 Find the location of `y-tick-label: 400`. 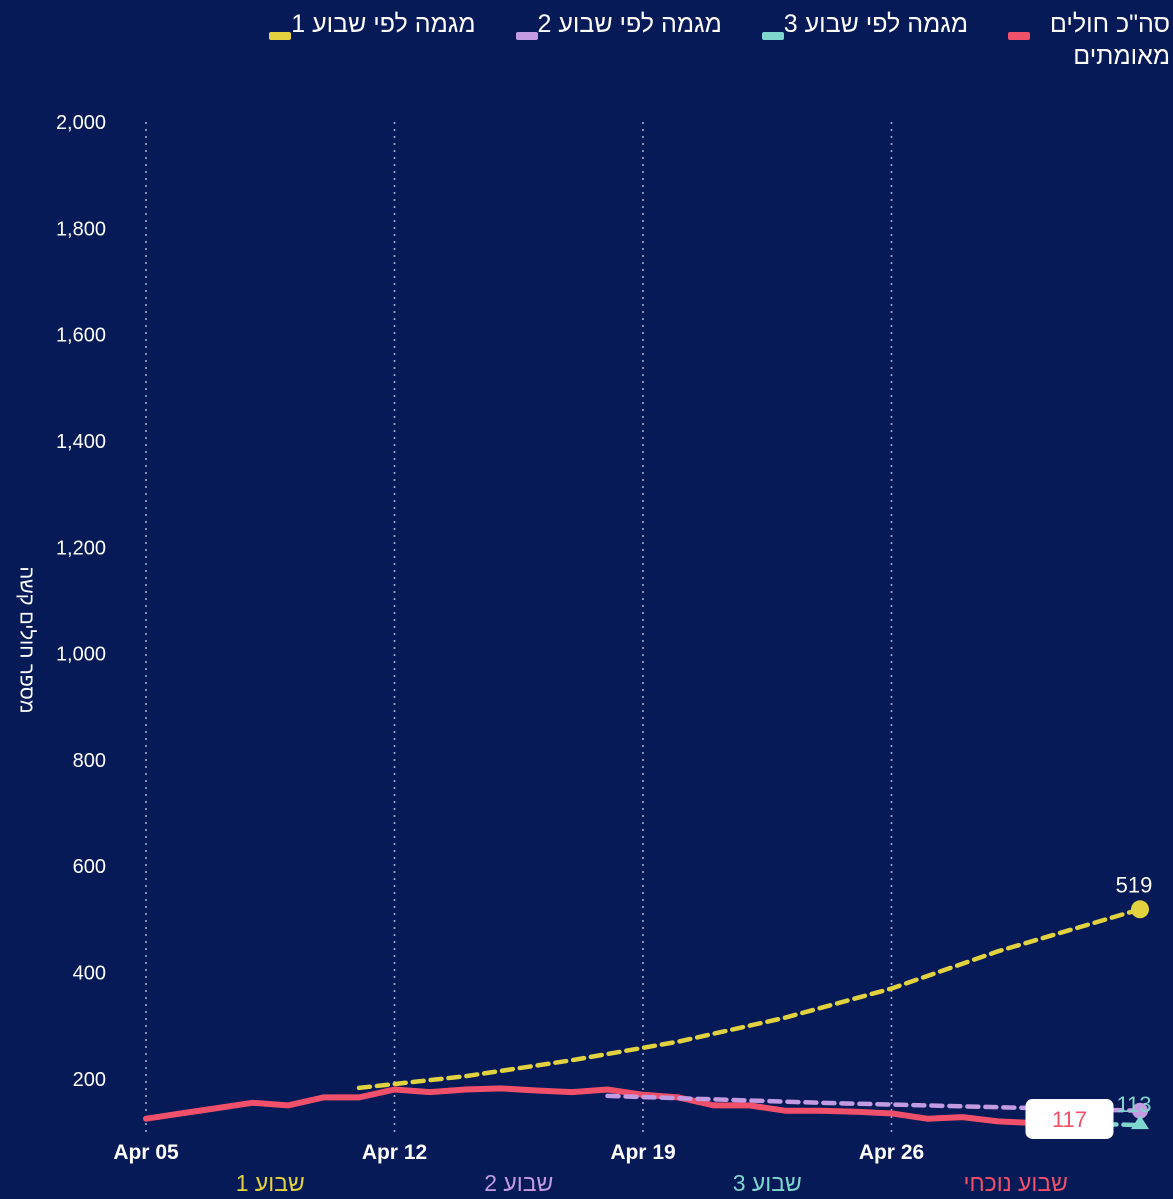

y-tick-label: 400 is located at coordinates (89, 974).